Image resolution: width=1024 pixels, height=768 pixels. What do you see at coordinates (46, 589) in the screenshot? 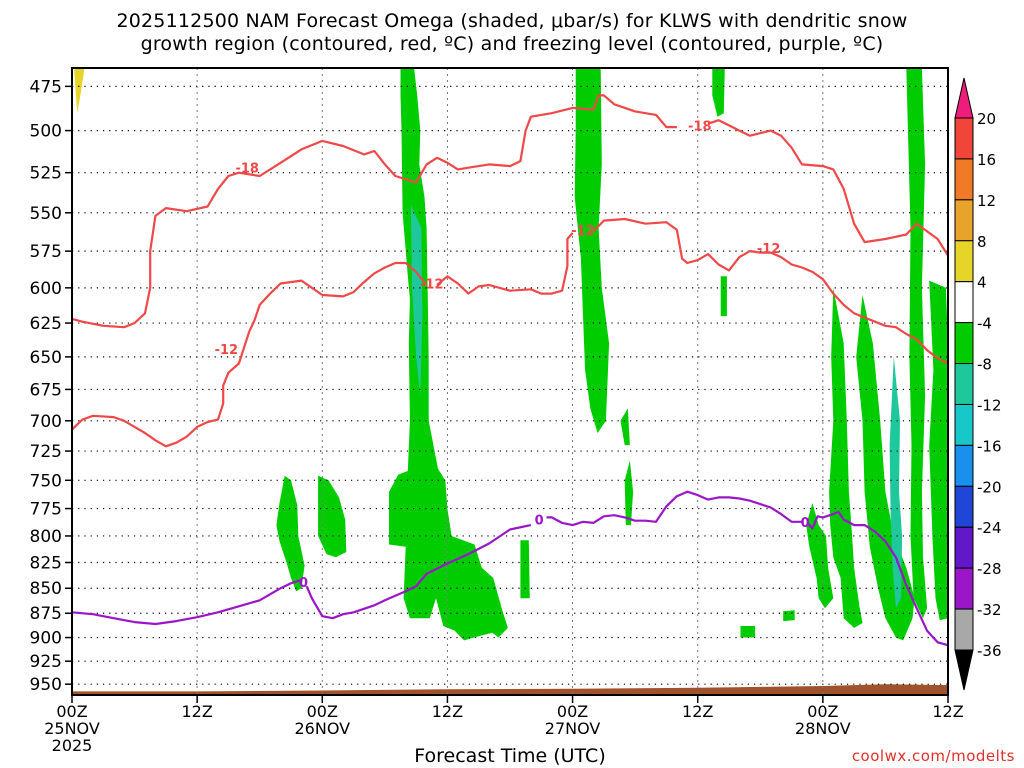
I see `y-tick-label-850: 850` at bounding box center [46, 589].